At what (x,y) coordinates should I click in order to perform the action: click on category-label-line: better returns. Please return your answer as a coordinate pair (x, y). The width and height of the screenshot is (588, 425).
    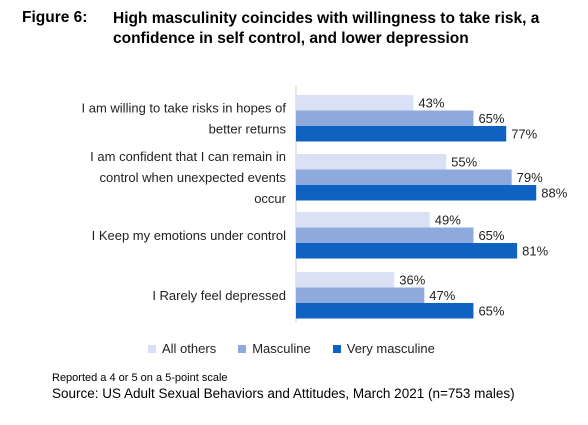
    Looking at the image, I should click on (248, 128).